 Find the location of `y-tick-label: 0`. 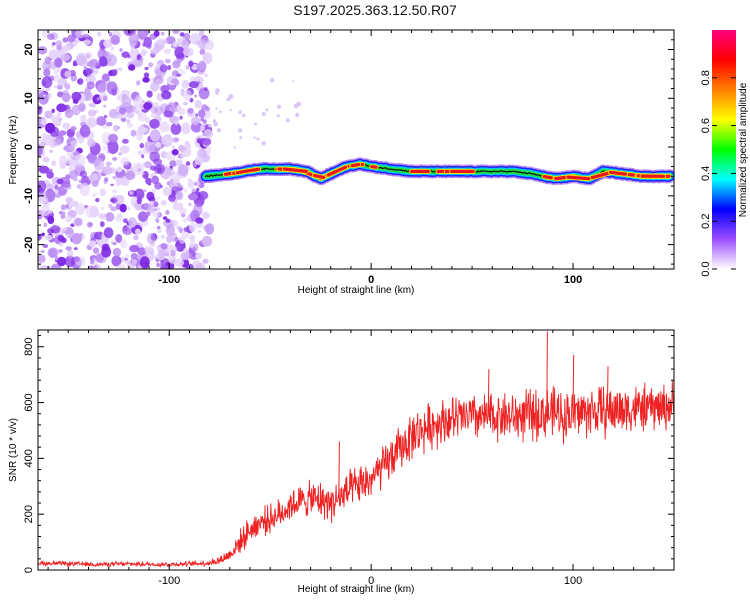

y-tick-label: 0 is located at coordinates (29, 570).